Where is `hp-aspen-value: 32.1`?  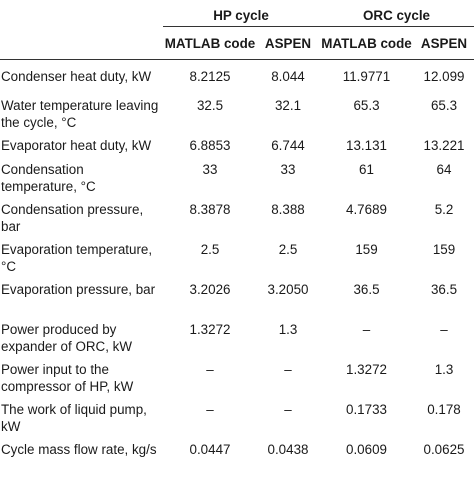 hp-aspen-value: 32.1 is located at coordinates (288, 105).